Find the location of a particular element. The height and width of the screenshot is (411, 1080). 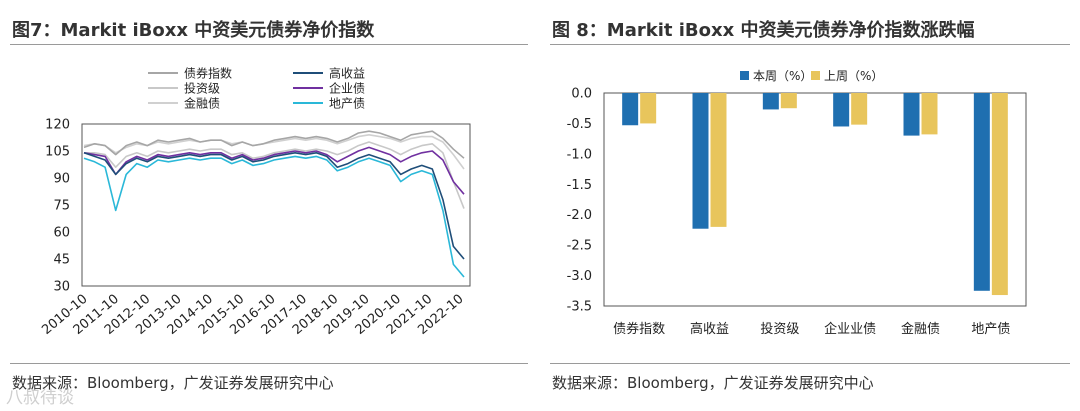

bar-category-3: 企业业债 is located at coordinates (850, 329).